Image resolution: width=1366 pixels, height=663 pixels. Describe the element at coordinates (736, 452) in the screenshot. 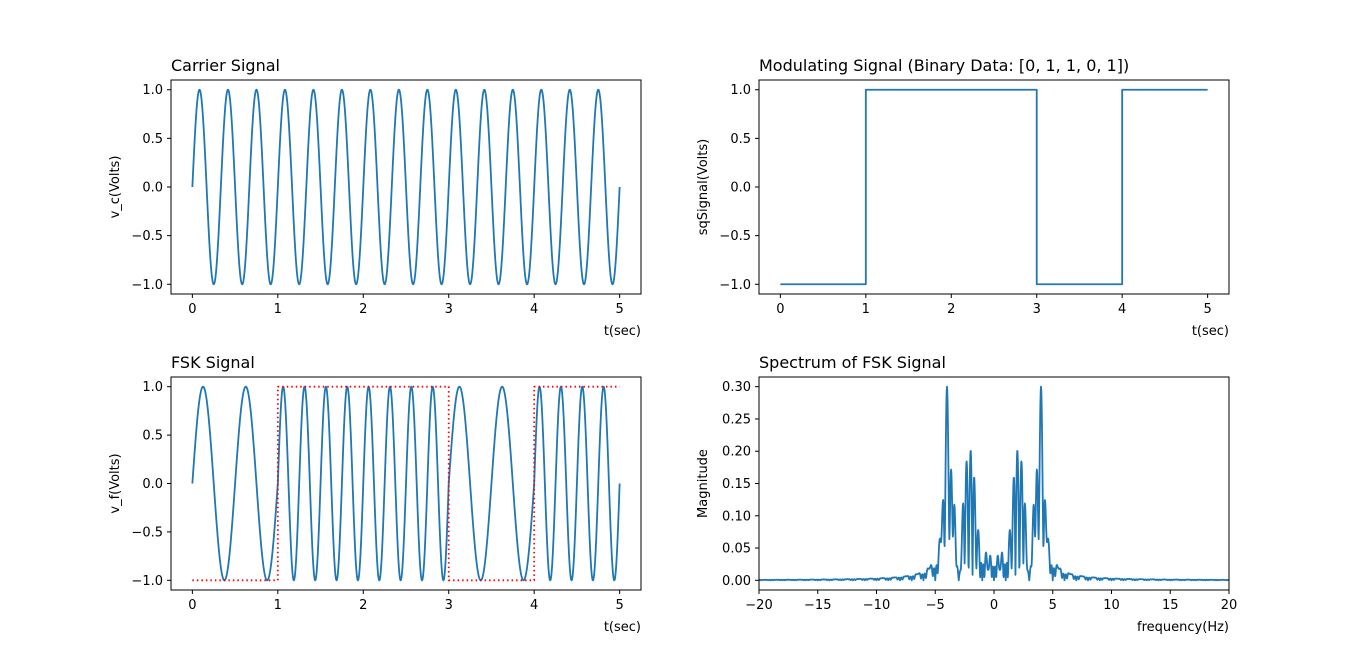

I see `y-tick-label: 0.20` at that location.